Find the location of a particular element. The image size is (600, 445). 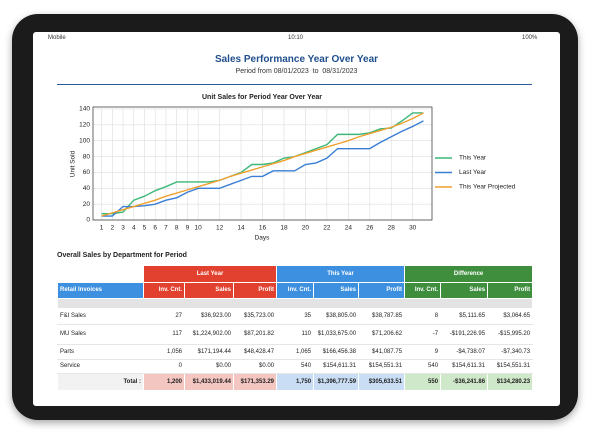

y-tick-label: 40 is located at coordinates (87, 188).